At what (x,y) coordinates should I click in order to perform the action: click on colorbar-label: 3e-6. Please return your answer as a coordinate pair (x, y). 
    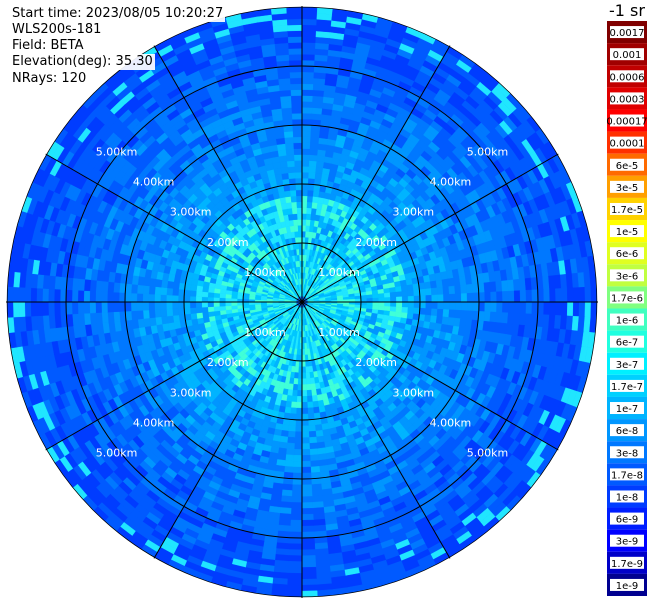
    Looking at the image, I should click on (627, 276).